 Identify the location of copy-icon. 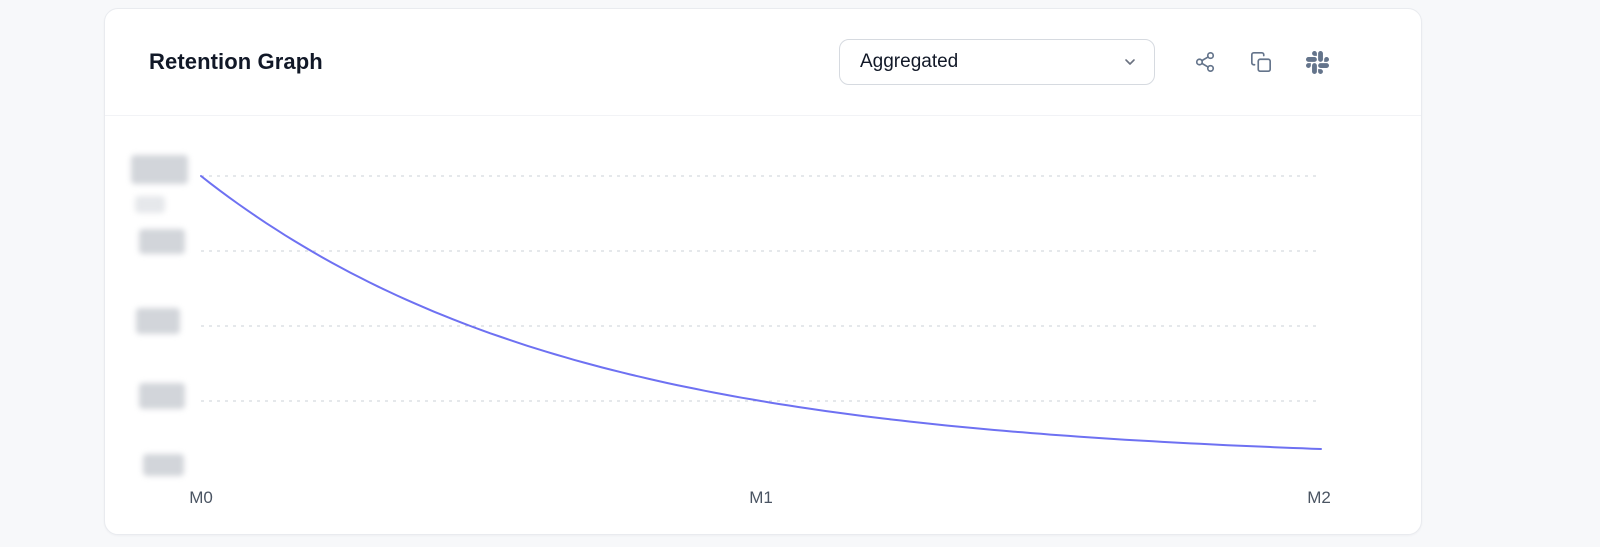
(1261, 62).